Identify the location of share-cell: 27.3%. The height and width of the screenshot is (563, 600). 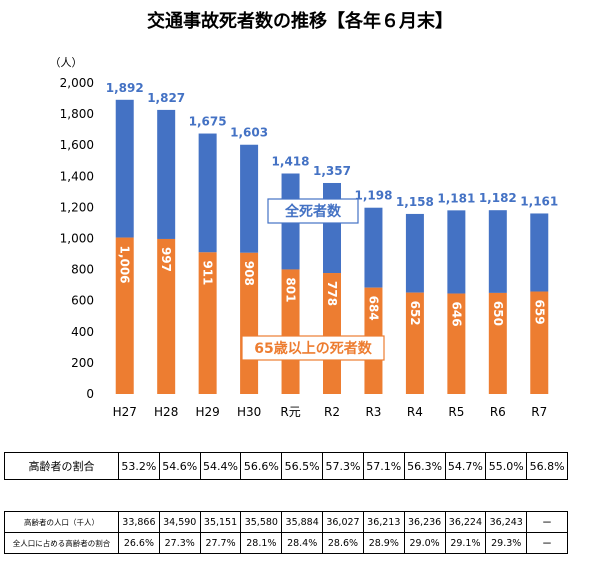
(179, 543).